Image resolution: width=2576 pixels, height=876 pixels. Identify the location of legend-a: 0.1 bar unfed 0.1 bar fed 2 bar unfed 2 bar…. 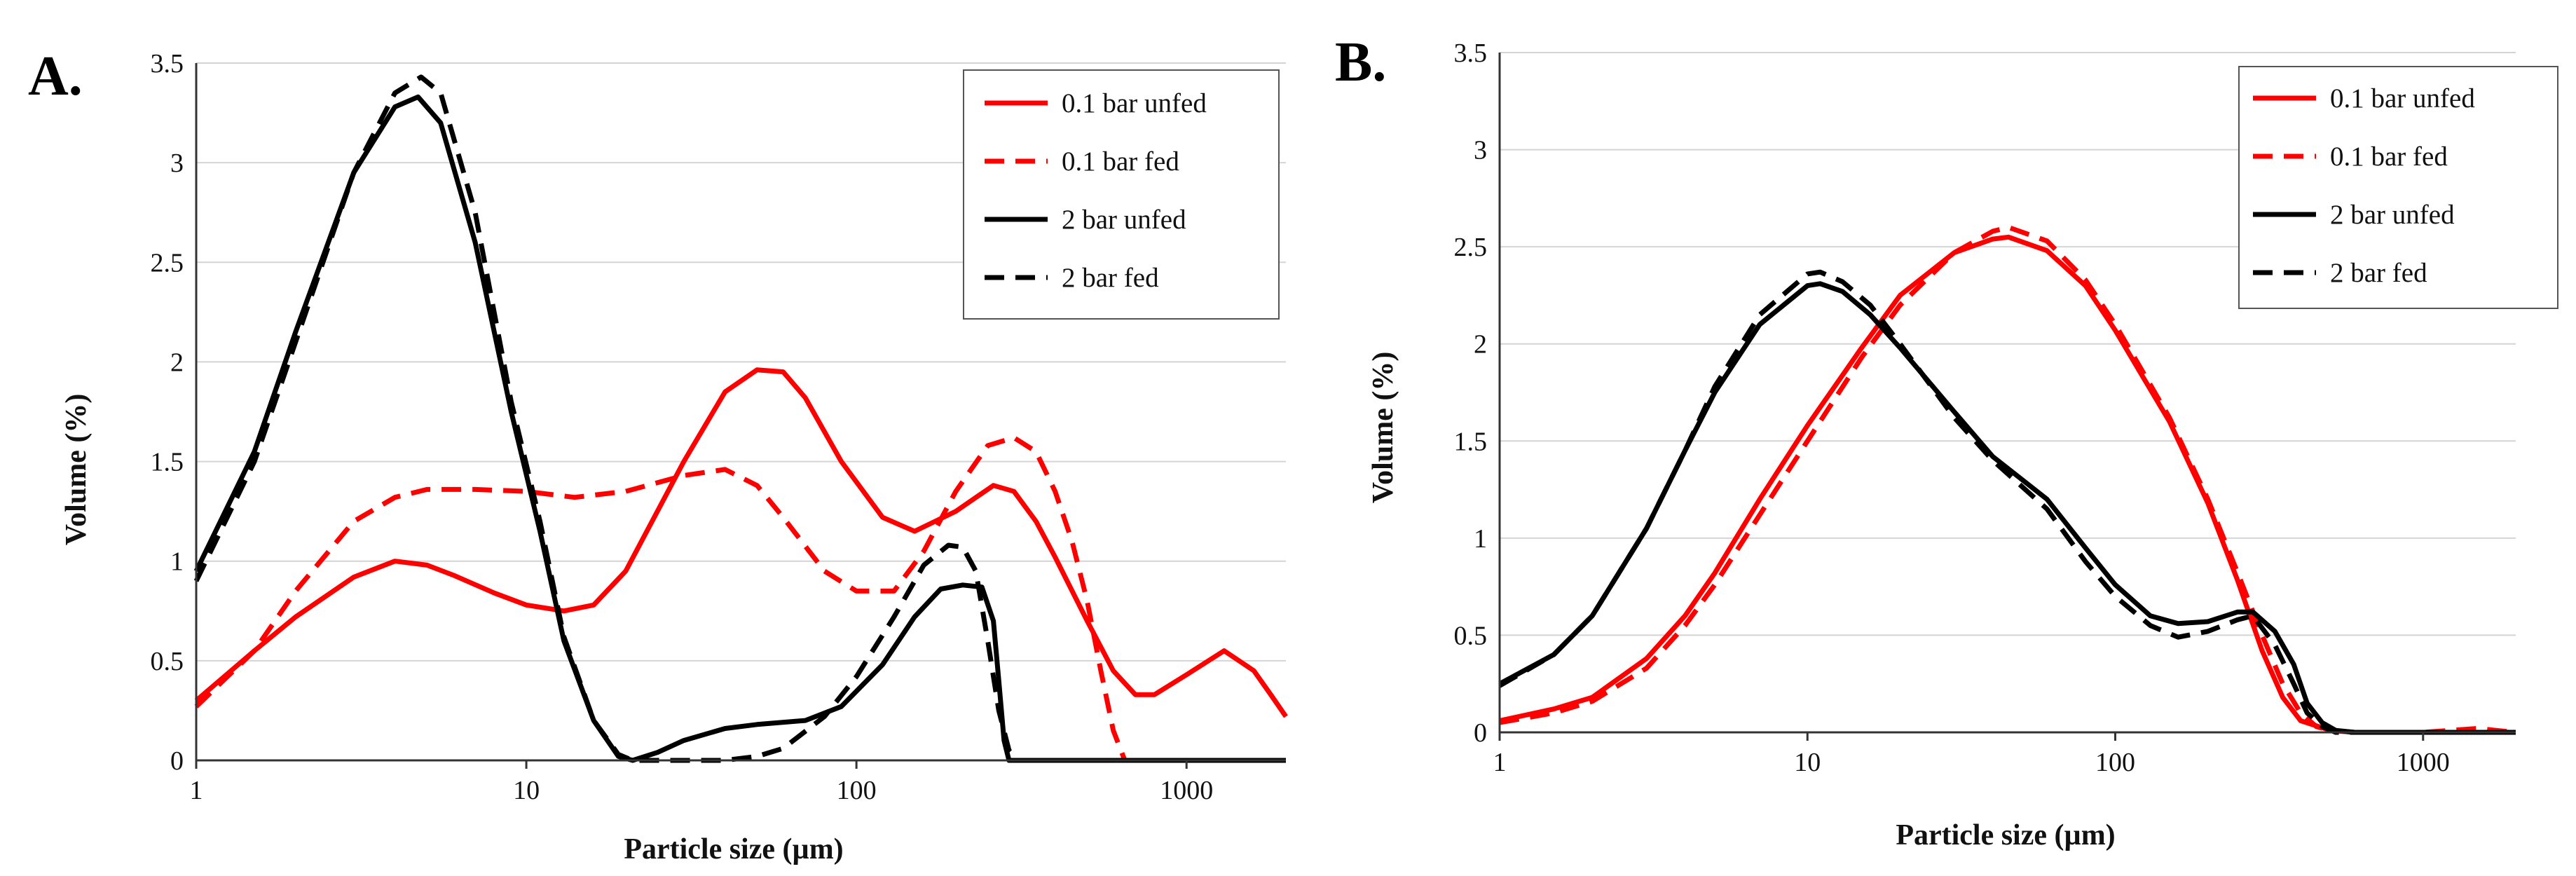
(1122, 194).